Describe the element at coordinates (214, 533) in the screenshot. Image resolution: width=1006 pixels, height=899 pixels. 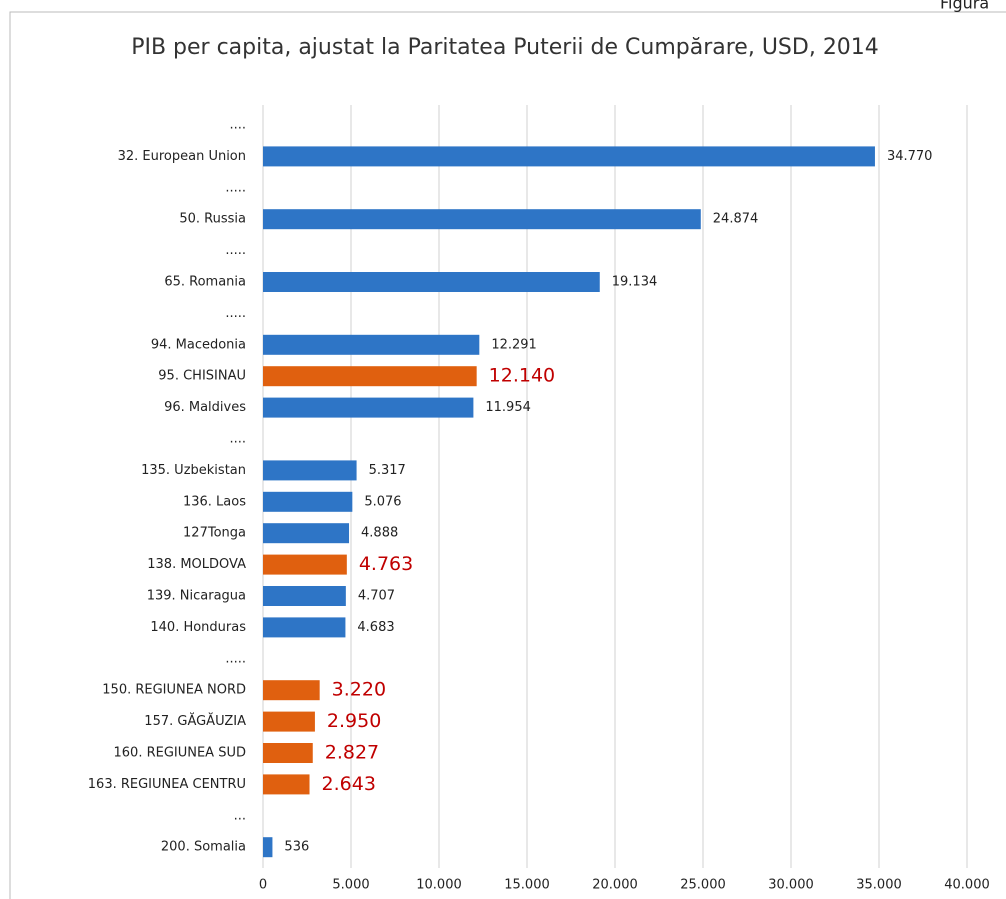
I see `y-tick-label: 127Tonga` at that location.